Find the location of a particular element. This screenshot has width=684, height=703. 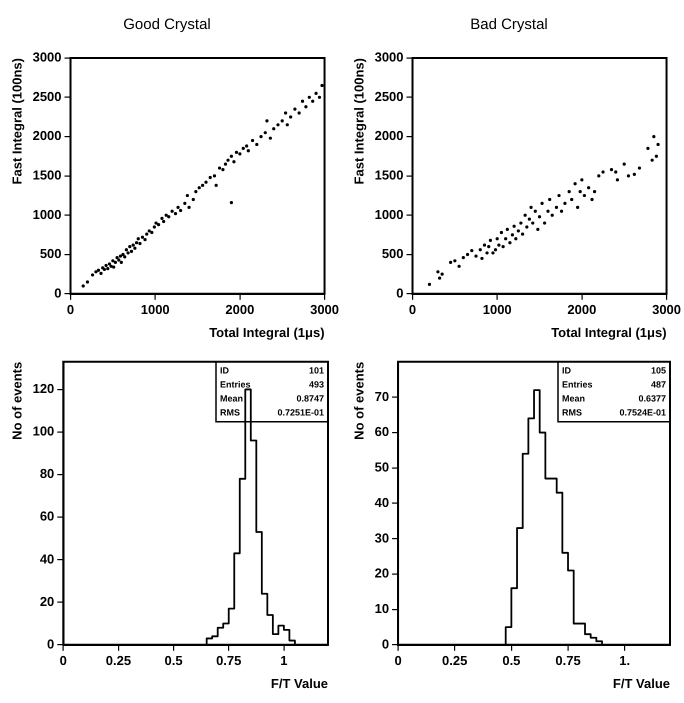

text: Entries 493 is located at coordinates (272, 384).